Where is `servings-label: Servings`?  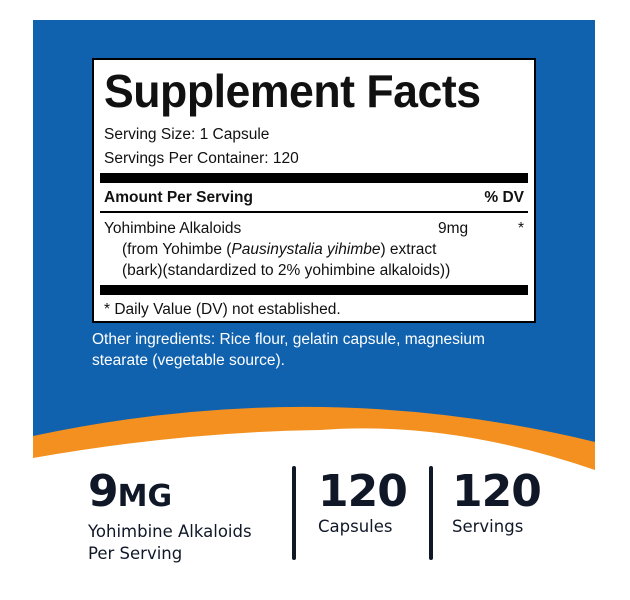 servings-label: Servings is located at coordinates (488, 526).